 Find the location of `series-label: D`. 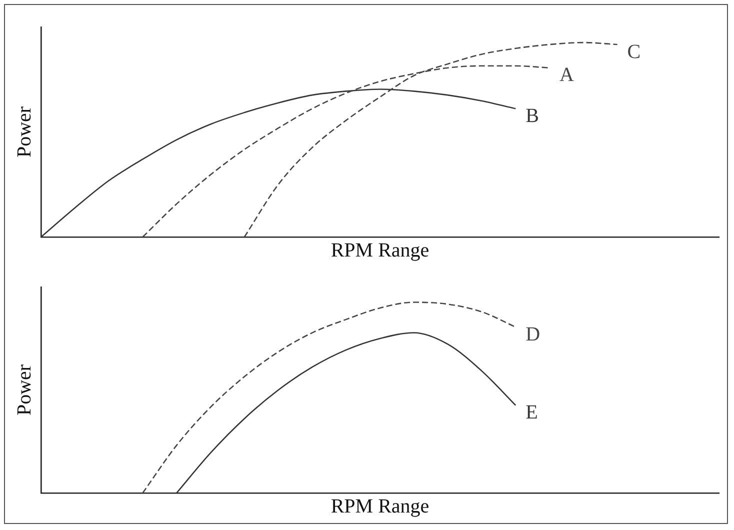

series-label: D is located at coordinates (533, 334).